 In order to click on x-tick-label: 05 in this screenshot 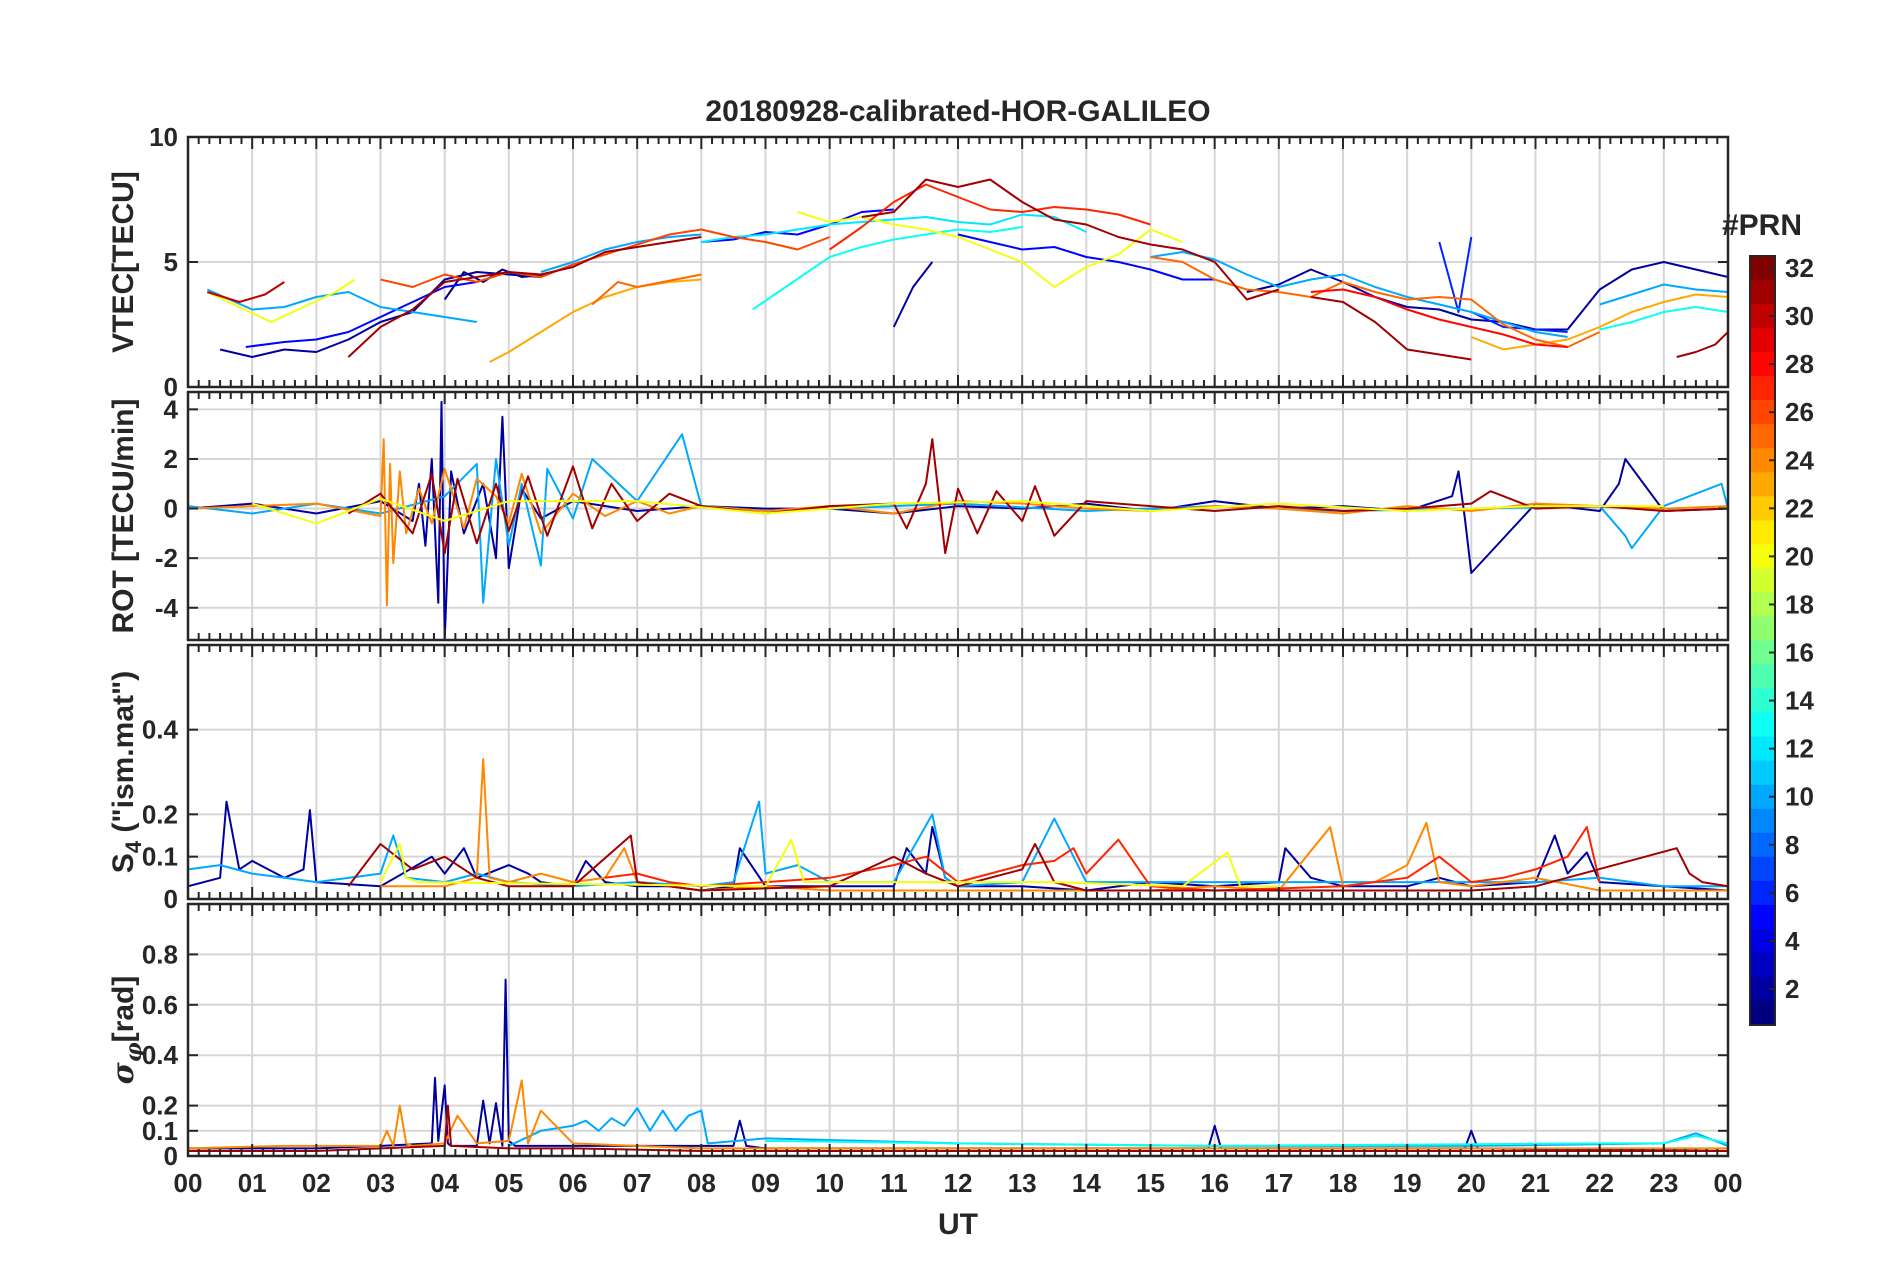, I will do `click(508, 1183)`.